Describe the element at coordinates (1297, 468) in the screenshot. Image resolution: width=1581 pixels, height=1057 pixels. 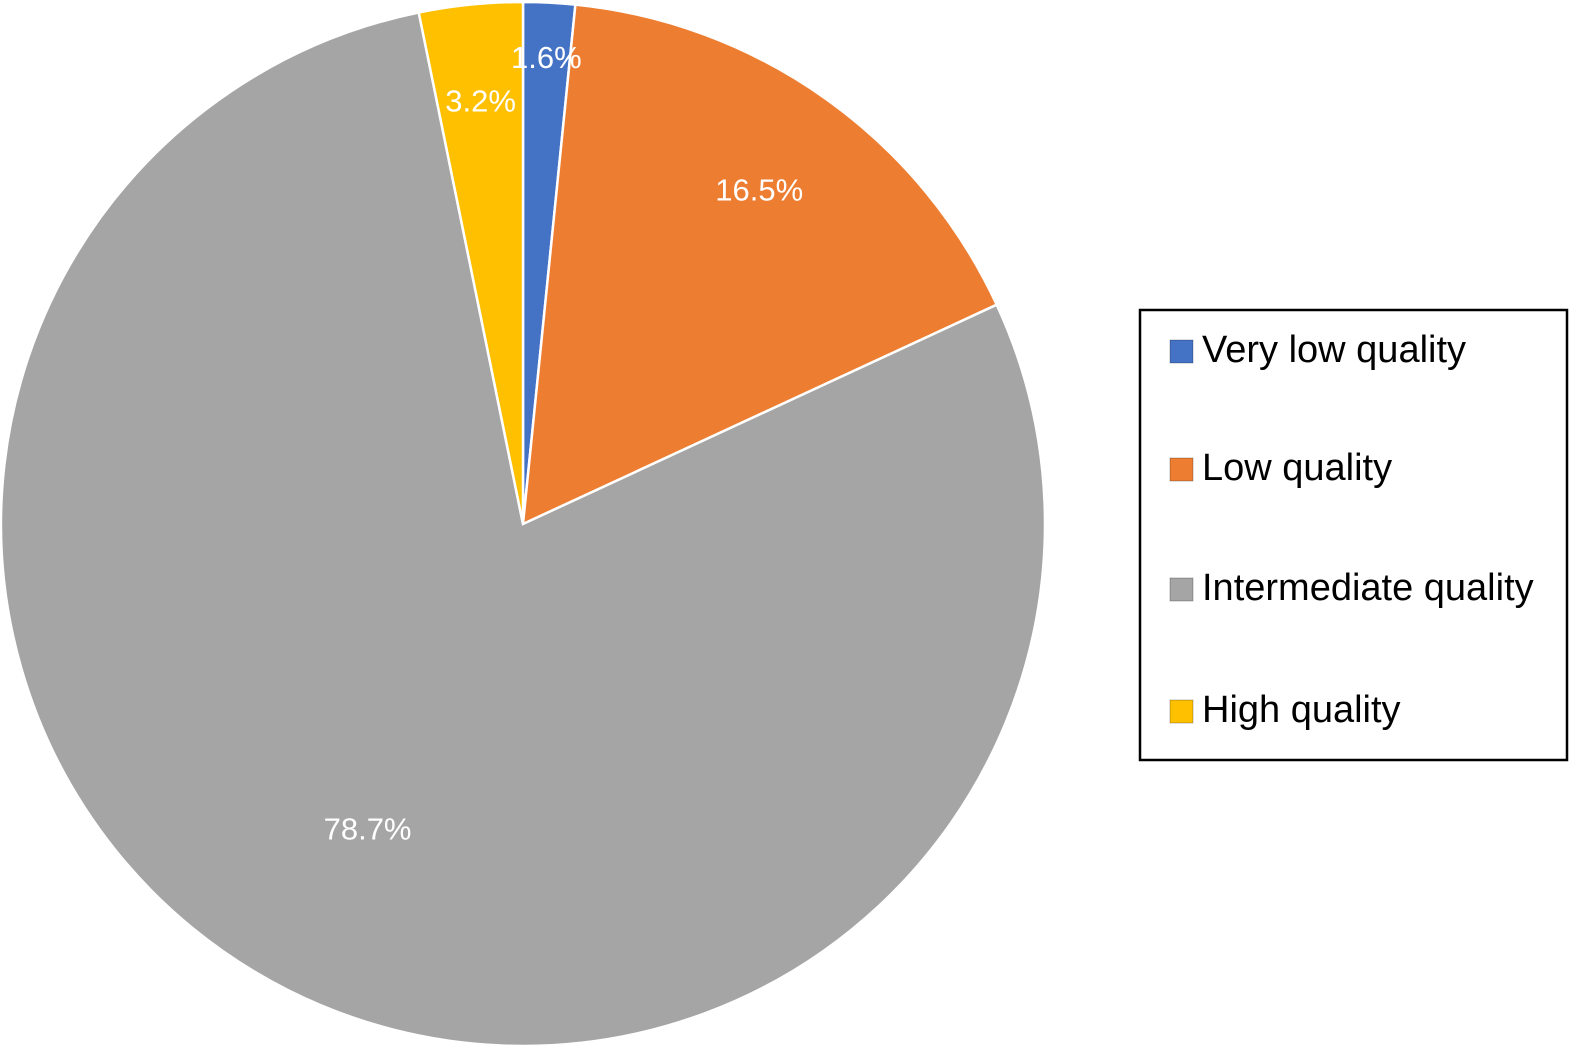
I see `legend-label: Low quality` at that location.